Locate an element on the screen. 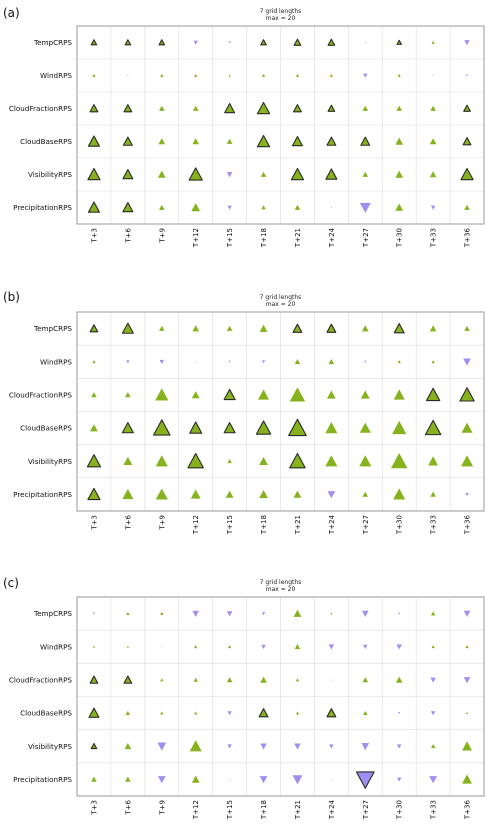 This screenshot has width=500, height=835. panel-label: (b) is located at coordinates (11, 297).